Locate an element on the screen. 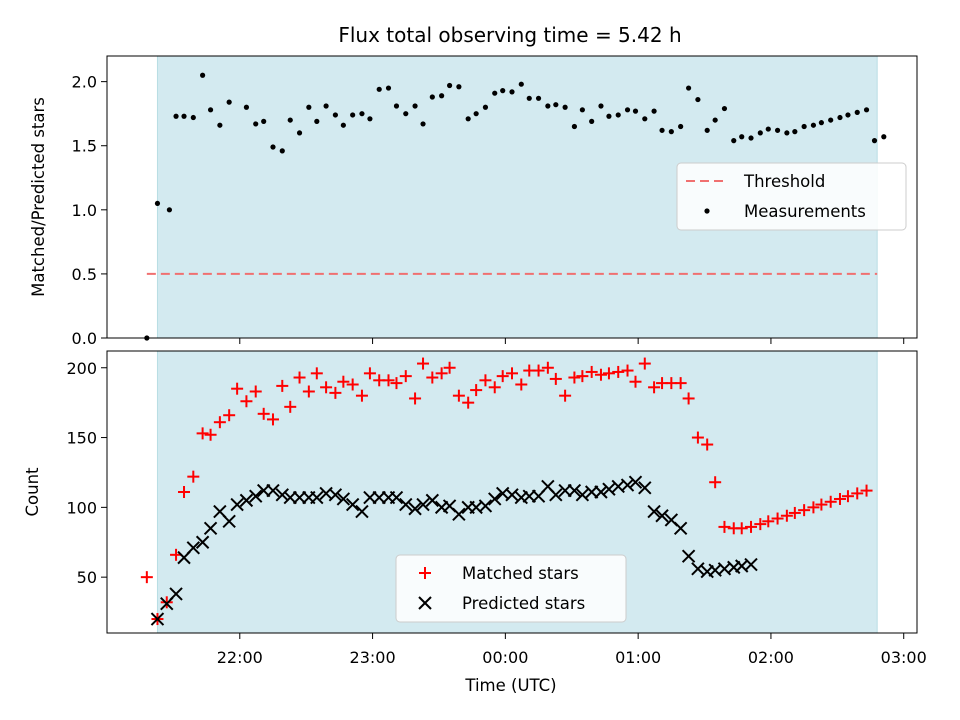  x-tick-label: 01:00 is located at coordinates (638, 657).